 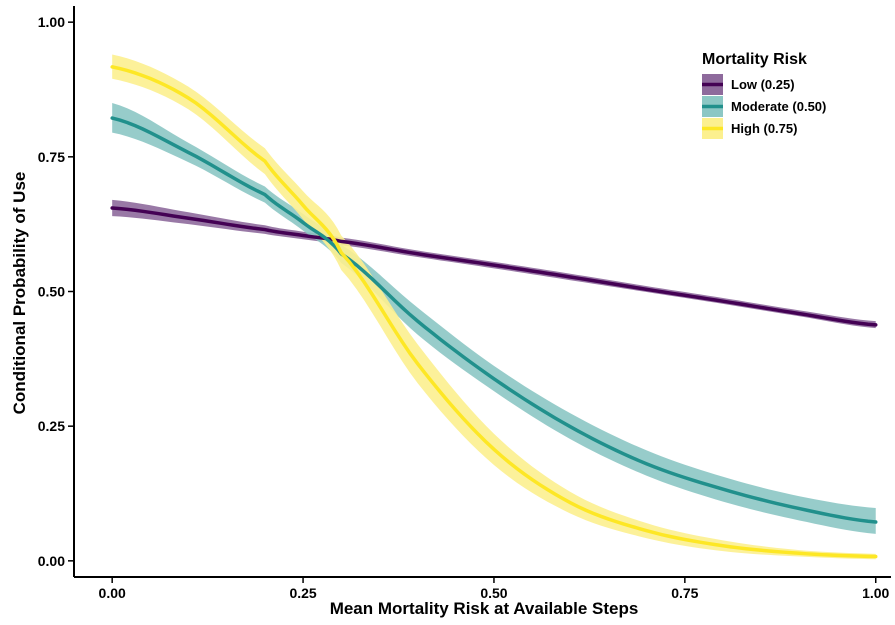 I want to click on legend-item-moderate: Moderate (0.50), so click(x=764, y=106).